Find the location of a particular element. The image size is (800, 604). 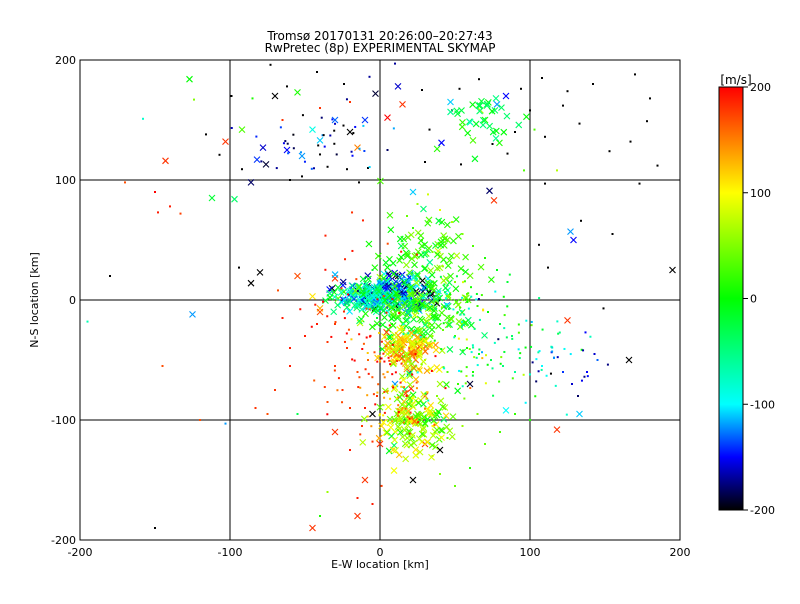

x-tick-label: 100 is located at coordinates (530, 552).